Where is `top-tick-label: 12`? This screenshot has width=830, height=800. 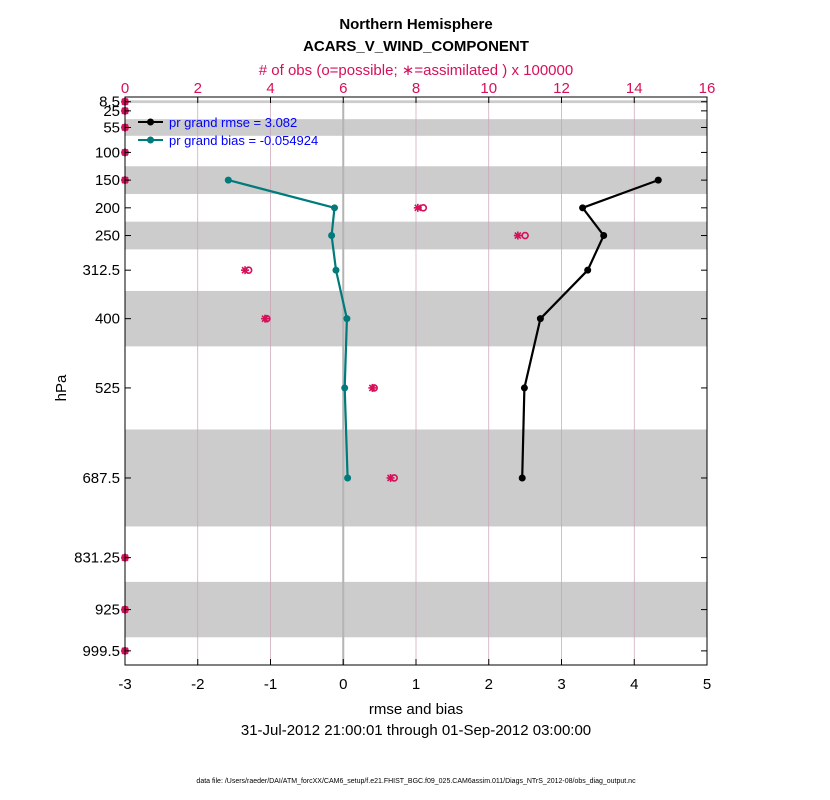
top-tick-label: 12 is located at coordinates (561, 88).